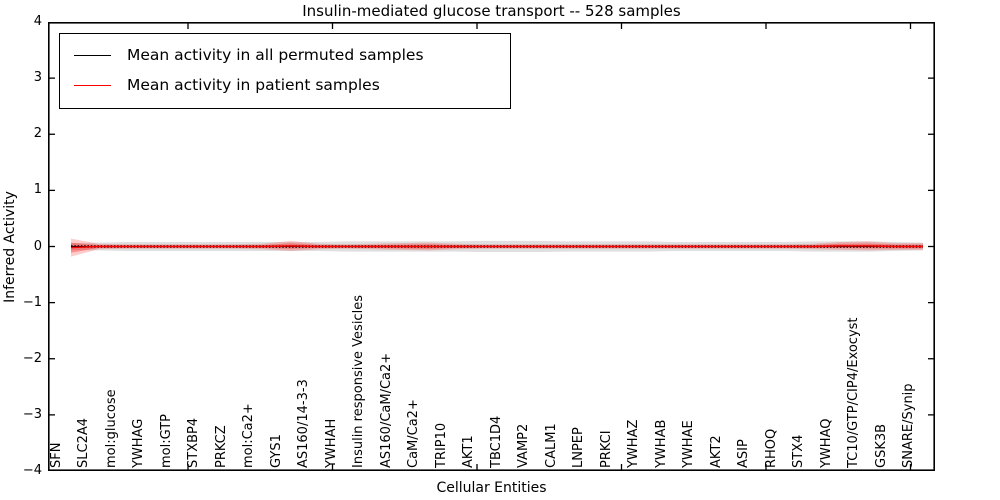 The height and width of the screenshot is (500, 1000). I want to click on legend-item: Mean activity in all permuted samples, so click(287, 55).